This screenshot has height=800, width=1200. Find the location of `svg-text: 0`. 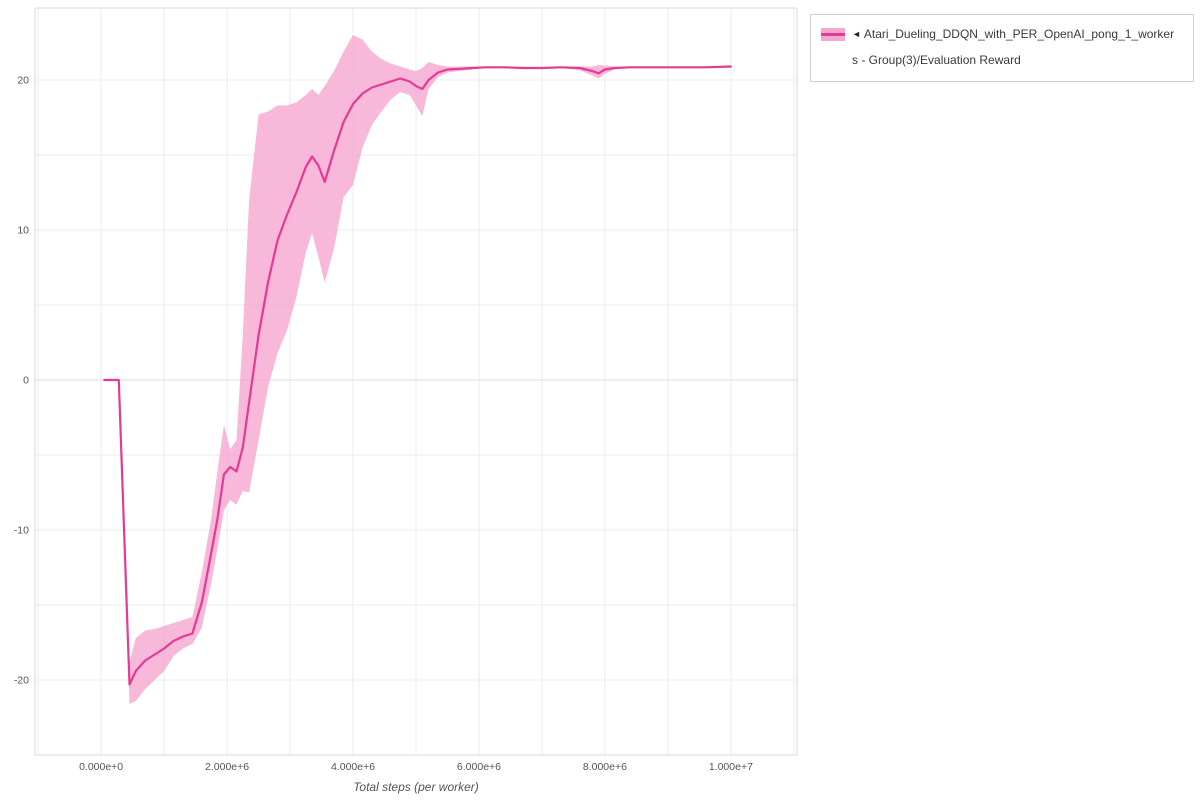

svg-text: 0 is located at coordinates (26, 381).